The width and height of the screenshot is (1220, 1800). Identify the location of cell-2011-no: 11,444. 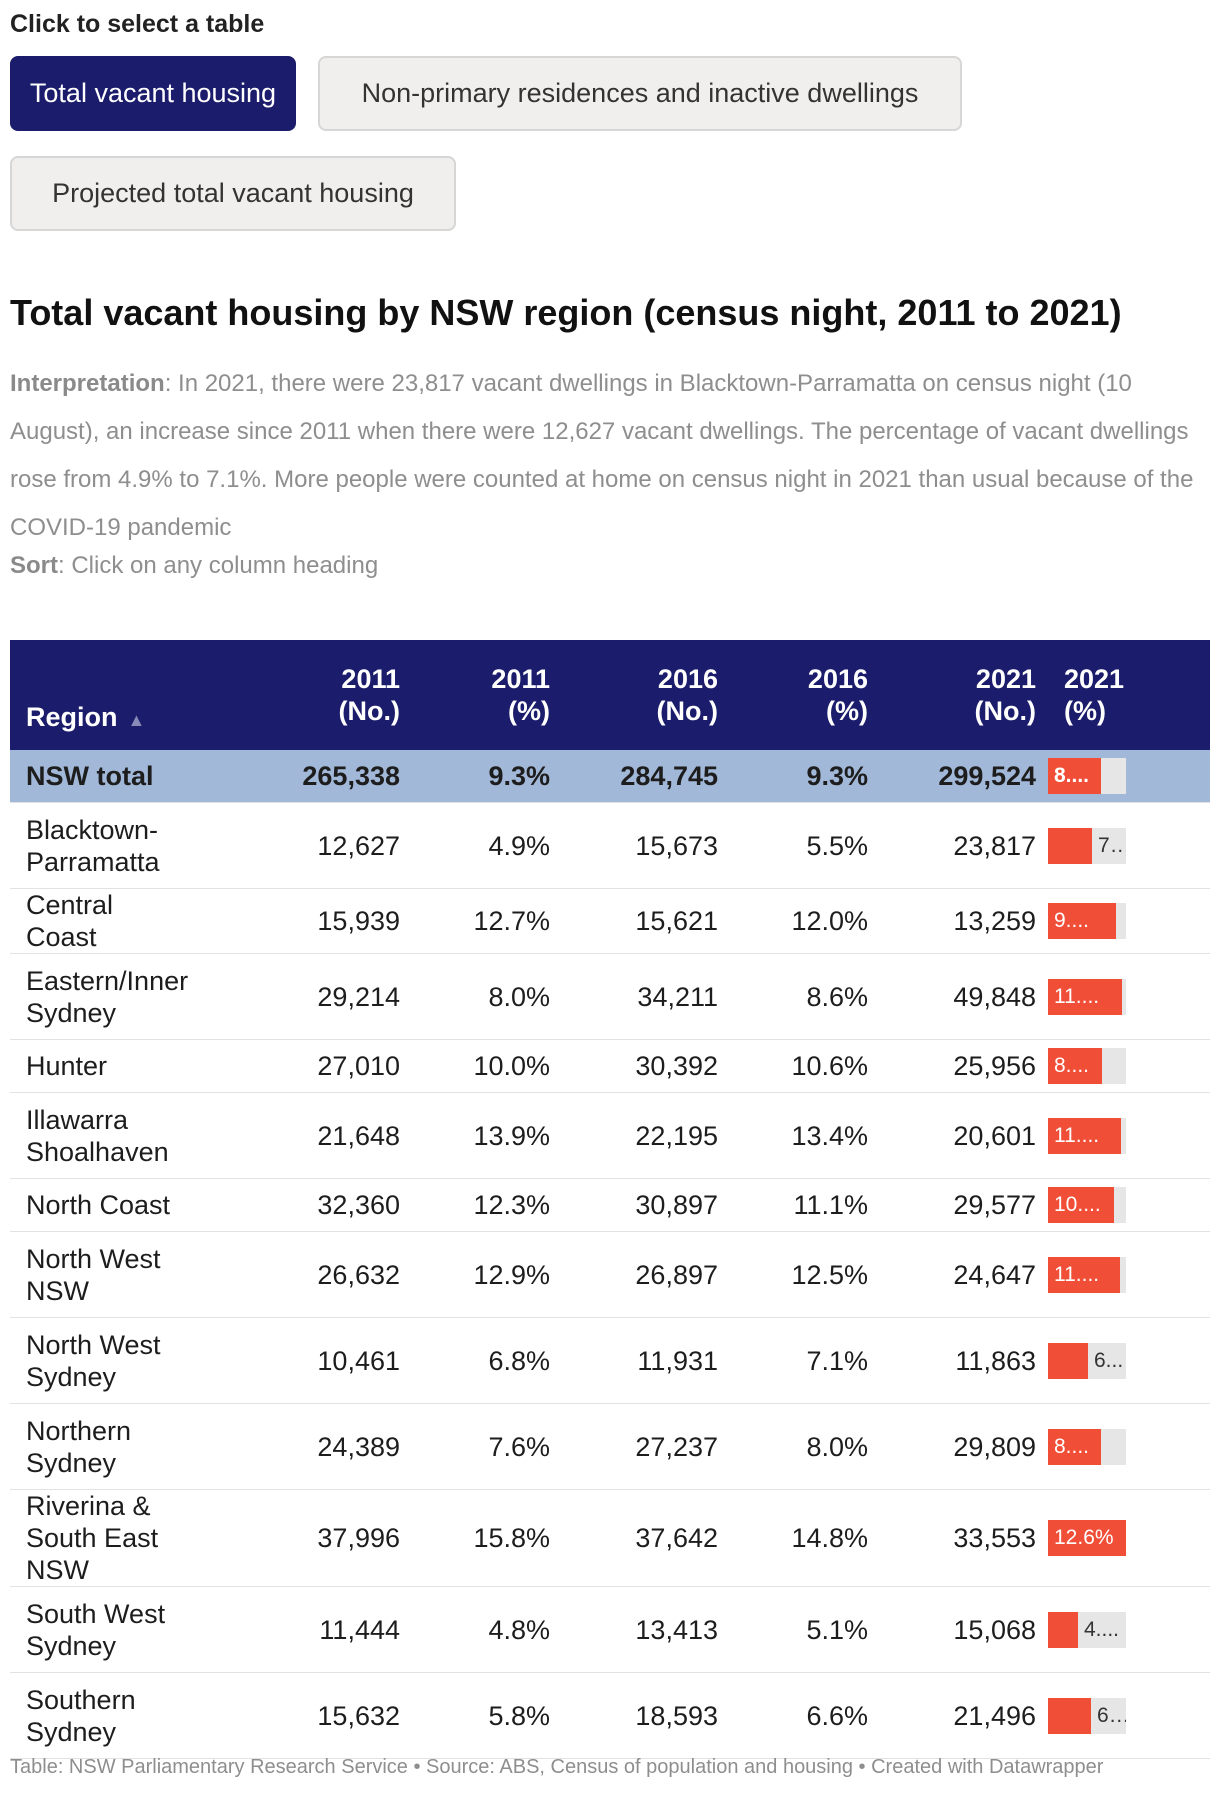
(292, 1629).